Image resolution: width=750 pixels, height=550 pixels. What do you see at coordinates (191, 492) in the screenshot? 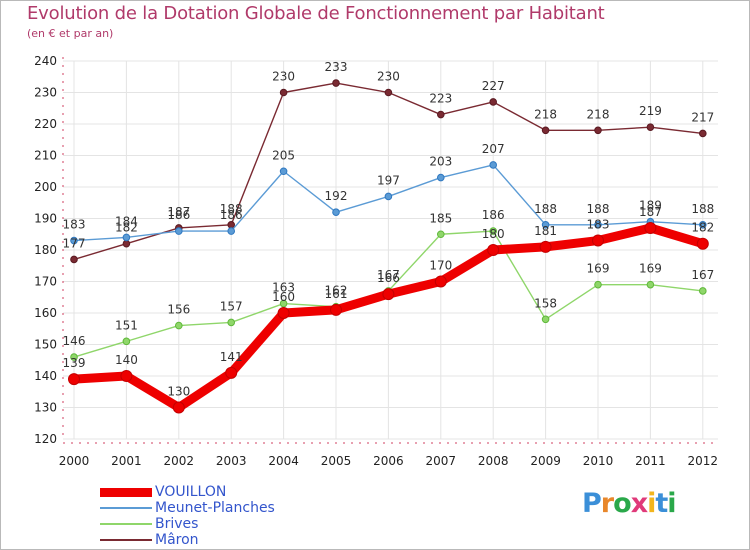
I see `legend-label: VOUILLON` at bounding box center [191, 492].